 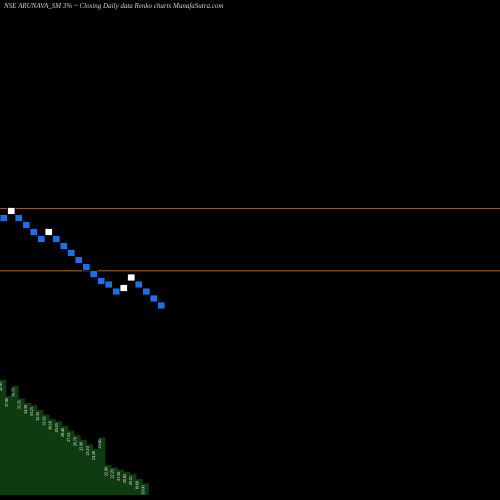 What do you see at coordinates (112, 473) in the screenshot?
I see `volume-label: 22.20` at bounding box center [112, 473].